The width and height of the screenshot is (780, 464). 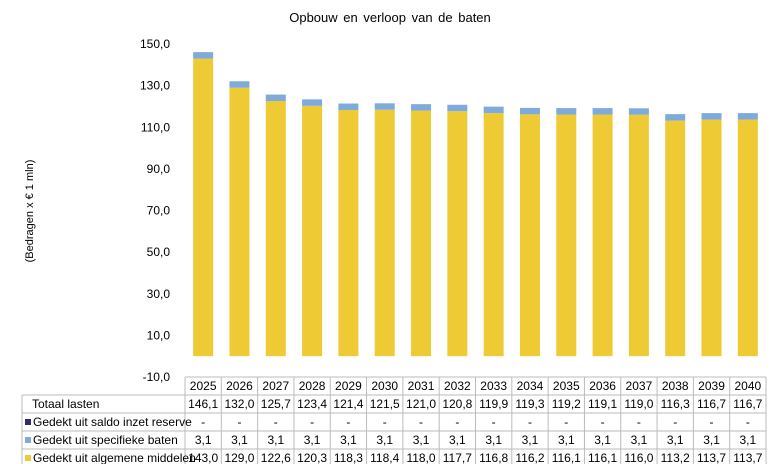 I want to click on x-tick-label: 2028, so click(x=312, y=386).